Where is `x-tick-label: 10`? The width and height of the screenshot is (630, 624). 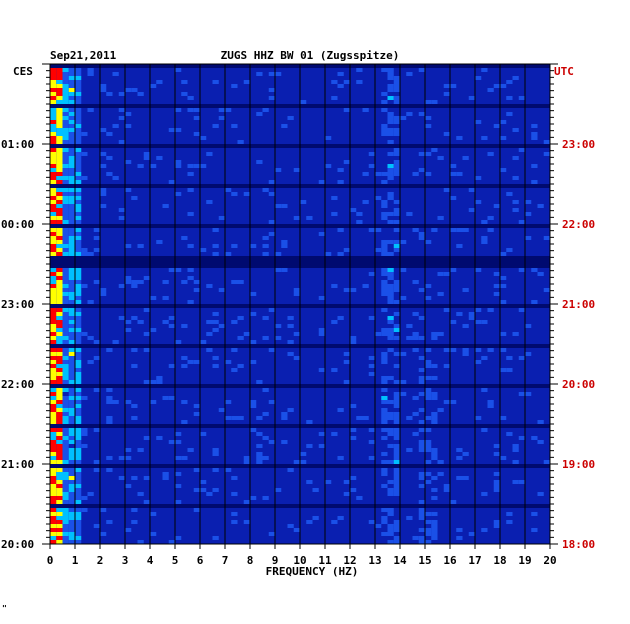 x-tick-label: 10 is located at coordinates (299, 560).